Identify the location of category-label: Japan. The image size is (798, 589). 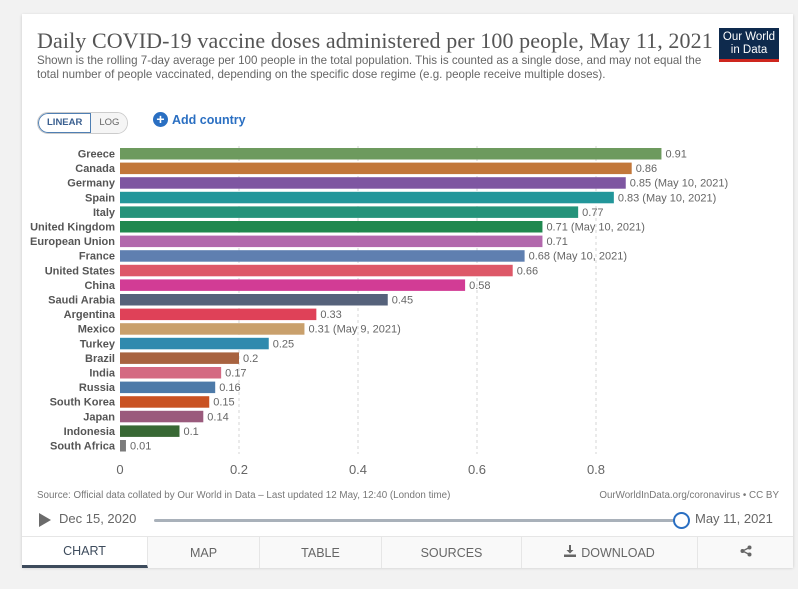
(99, 417).